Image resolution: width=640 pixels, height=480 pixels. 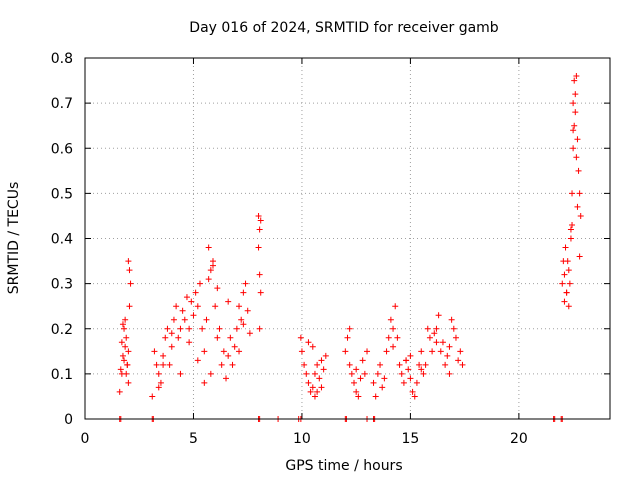 I want to click on x-tick-label: 15, so click(x=410, y=439).